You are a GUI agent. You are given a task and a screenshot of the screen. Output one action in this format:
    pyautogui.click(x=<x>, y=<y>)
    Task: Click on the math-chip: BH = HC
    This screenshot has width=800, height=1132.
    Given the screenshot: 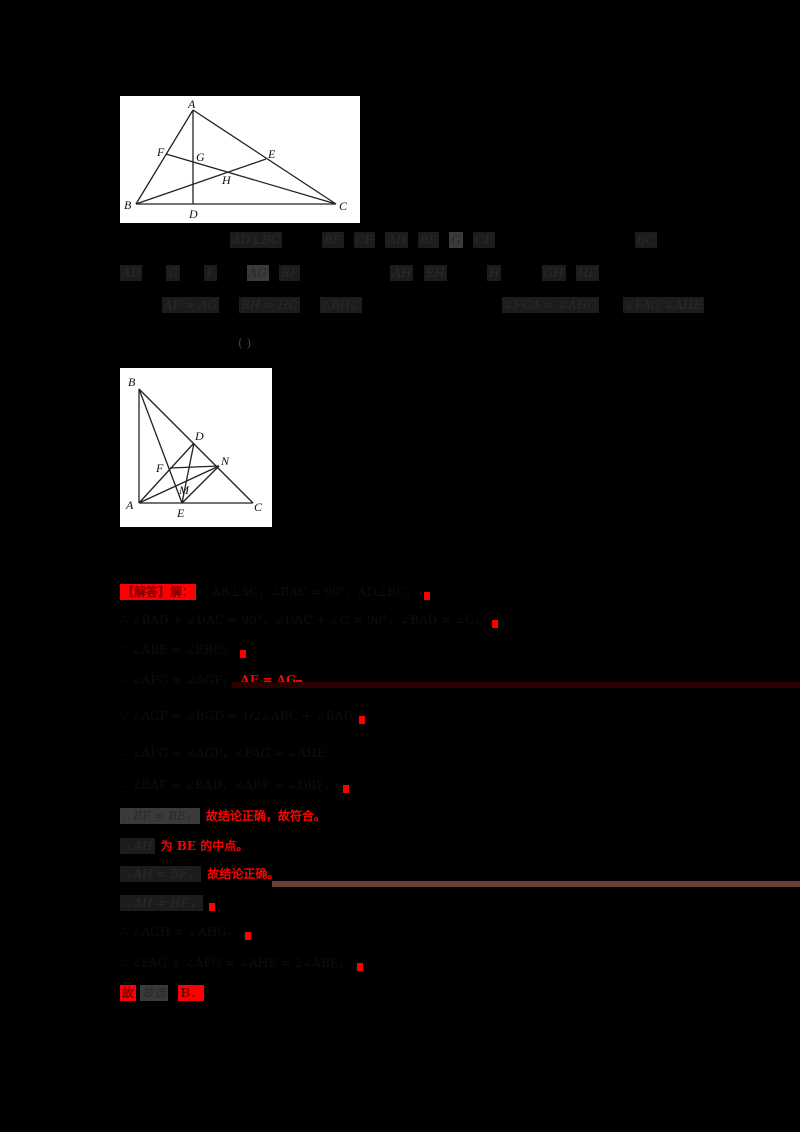 What is the action you would take?
    pyautogui.click(x=269, y=305)
    